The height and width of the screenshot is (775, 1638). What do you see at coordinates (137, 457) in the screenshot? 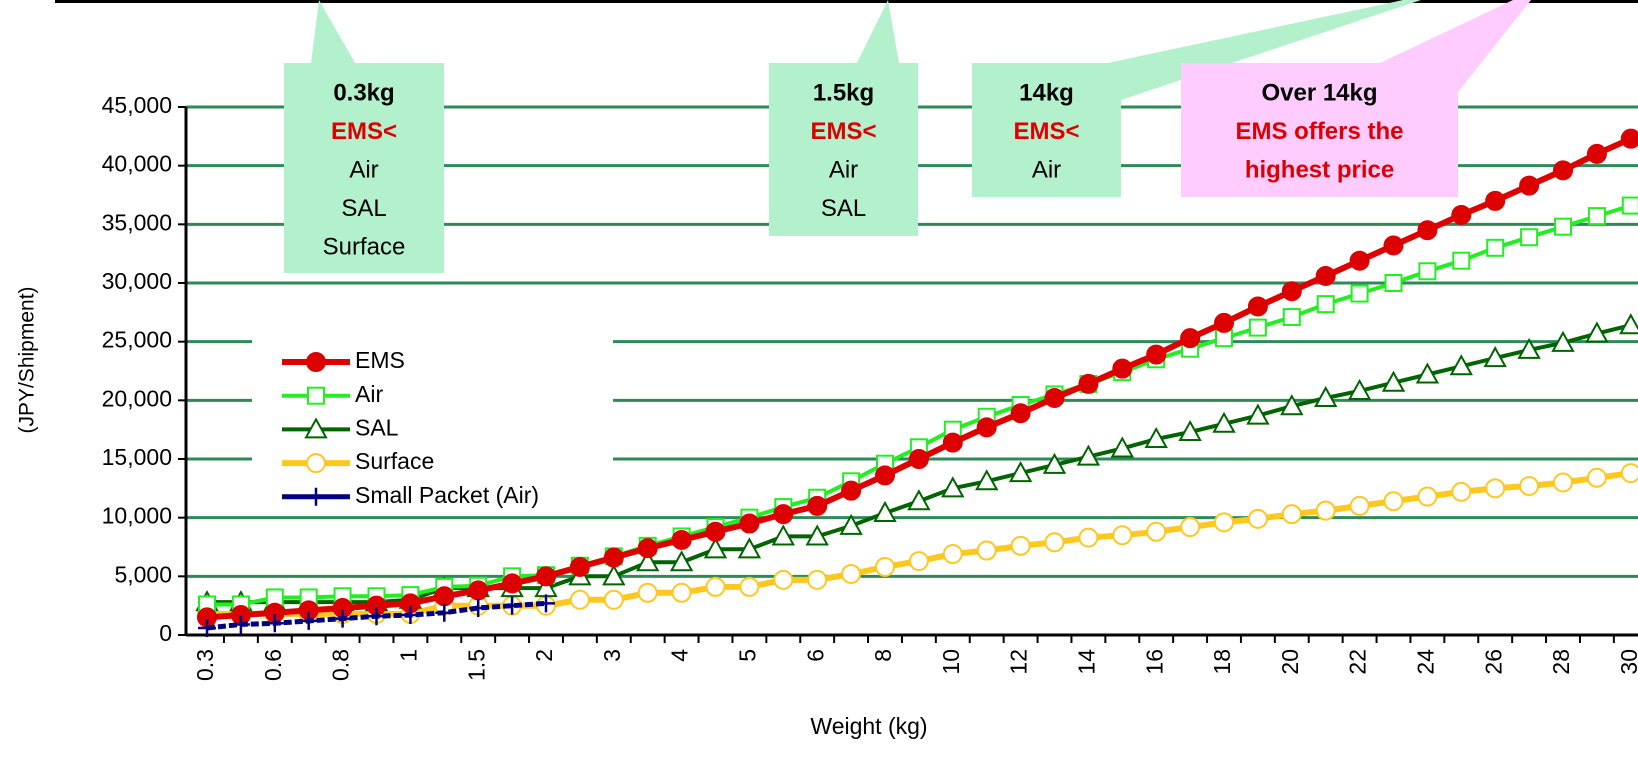
I see `y-tick-label: 15,000` at bounding box center [137, 457].